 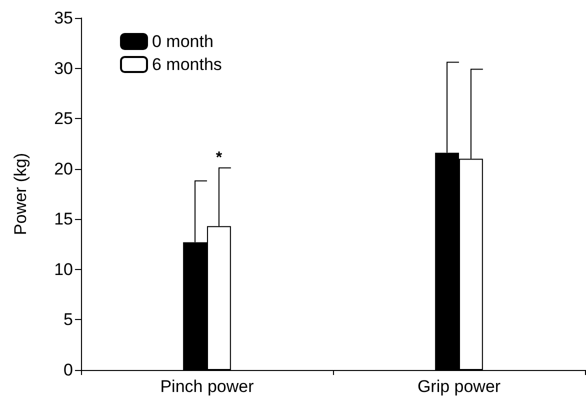 I want to click on y-tick-label: 0, so click(x=68, y=370).